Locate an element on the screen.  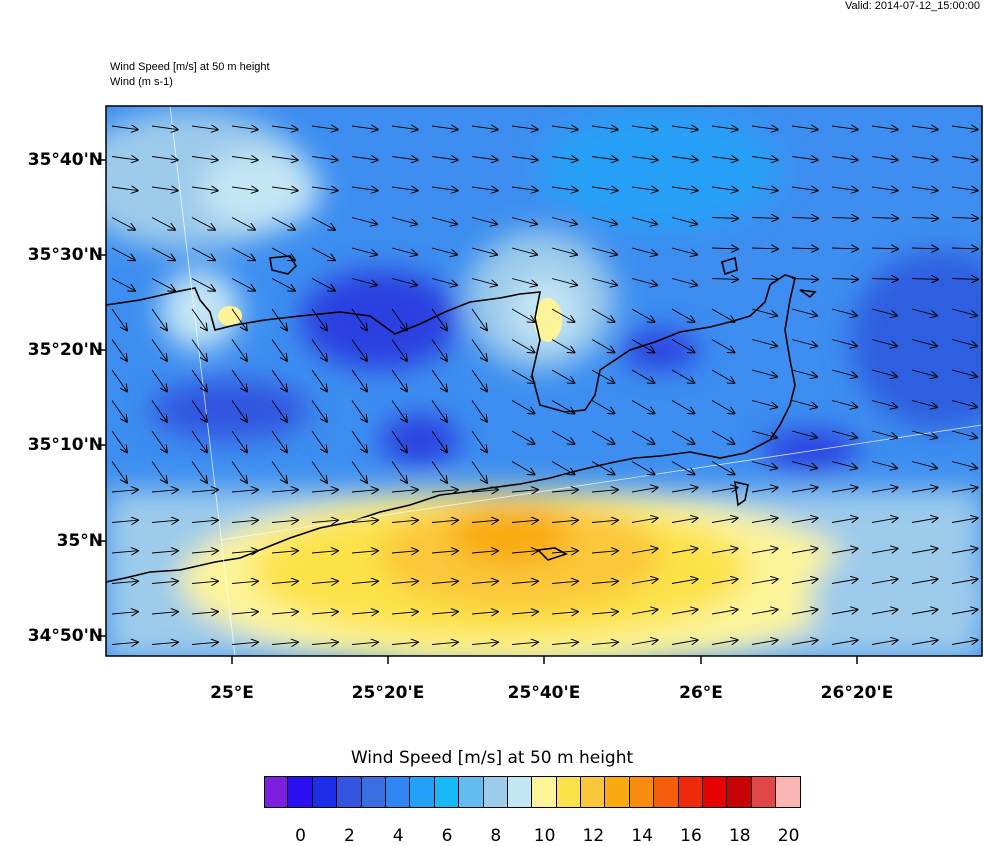
legend-label: 6 is located at coordinates (447, 836).